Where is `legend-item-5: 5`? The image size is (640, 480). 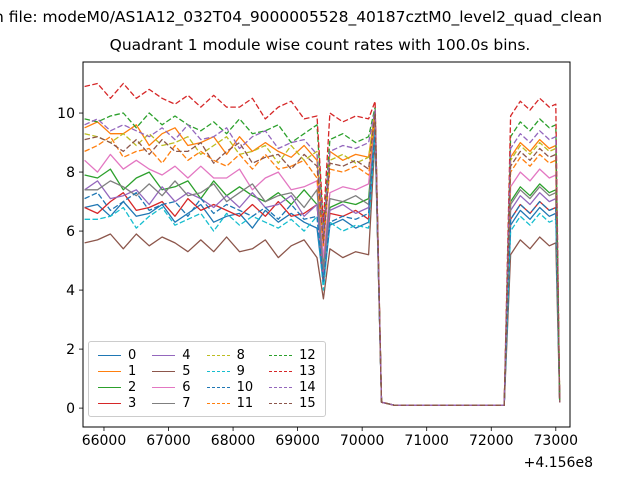
legend-item-5: 5 is located at coordinates (171, 371).